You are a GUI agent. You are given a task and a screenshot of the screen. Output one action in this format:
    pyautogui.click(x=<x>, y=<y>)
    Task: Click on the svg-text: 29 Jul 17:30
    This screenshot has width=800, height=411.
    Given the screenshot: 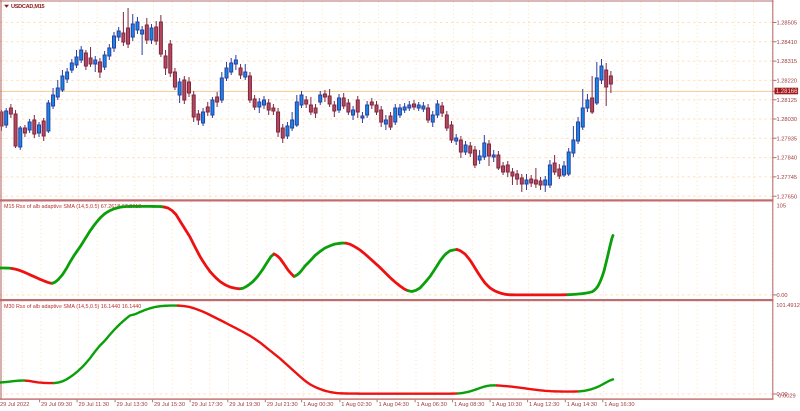 What is the action you would take?
    pyautogui.click(x=207, y=405)
    